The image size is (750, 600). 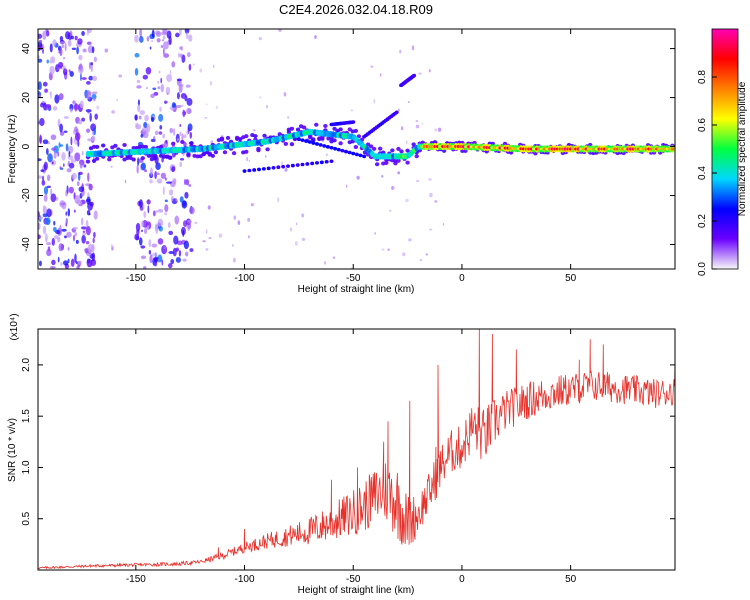 What do you see at coordinates (26, 244) in the screenshot?
I see `y-tick-label: -40` at bounding box center [26, 244].